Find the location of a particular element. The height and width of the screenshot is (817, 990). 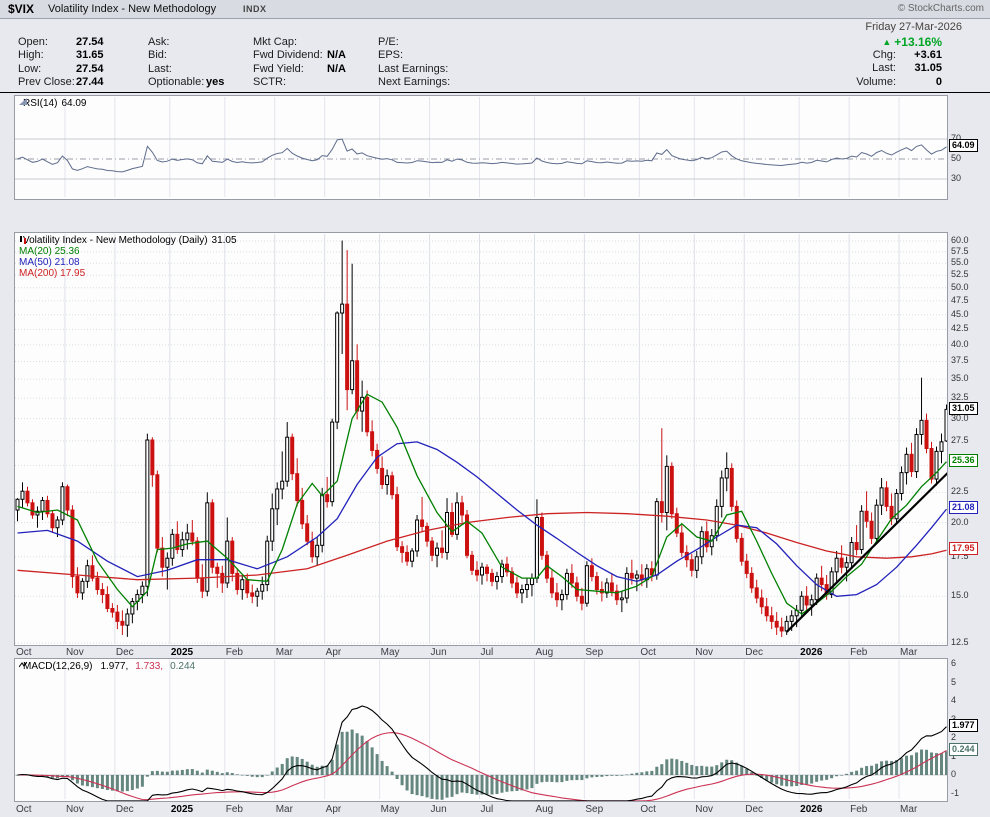

current-value-badge: 0.244 is located at coordinates (963, 750).